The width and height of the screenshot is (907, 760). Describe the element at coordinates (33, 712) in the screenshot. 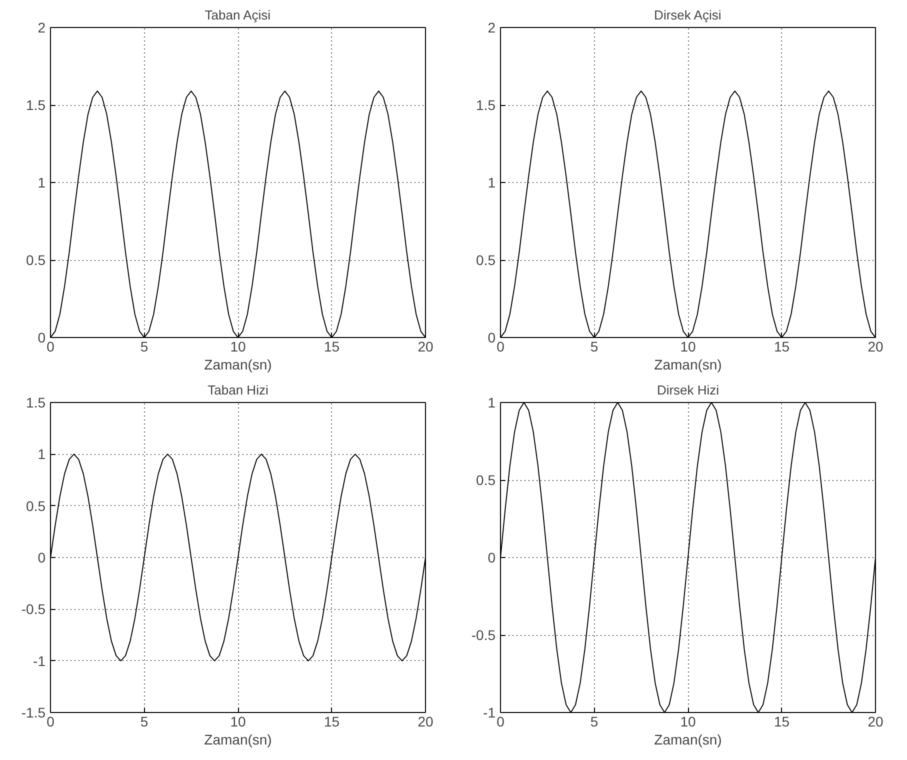

I see `y-tick-label: -1.5` at that location.